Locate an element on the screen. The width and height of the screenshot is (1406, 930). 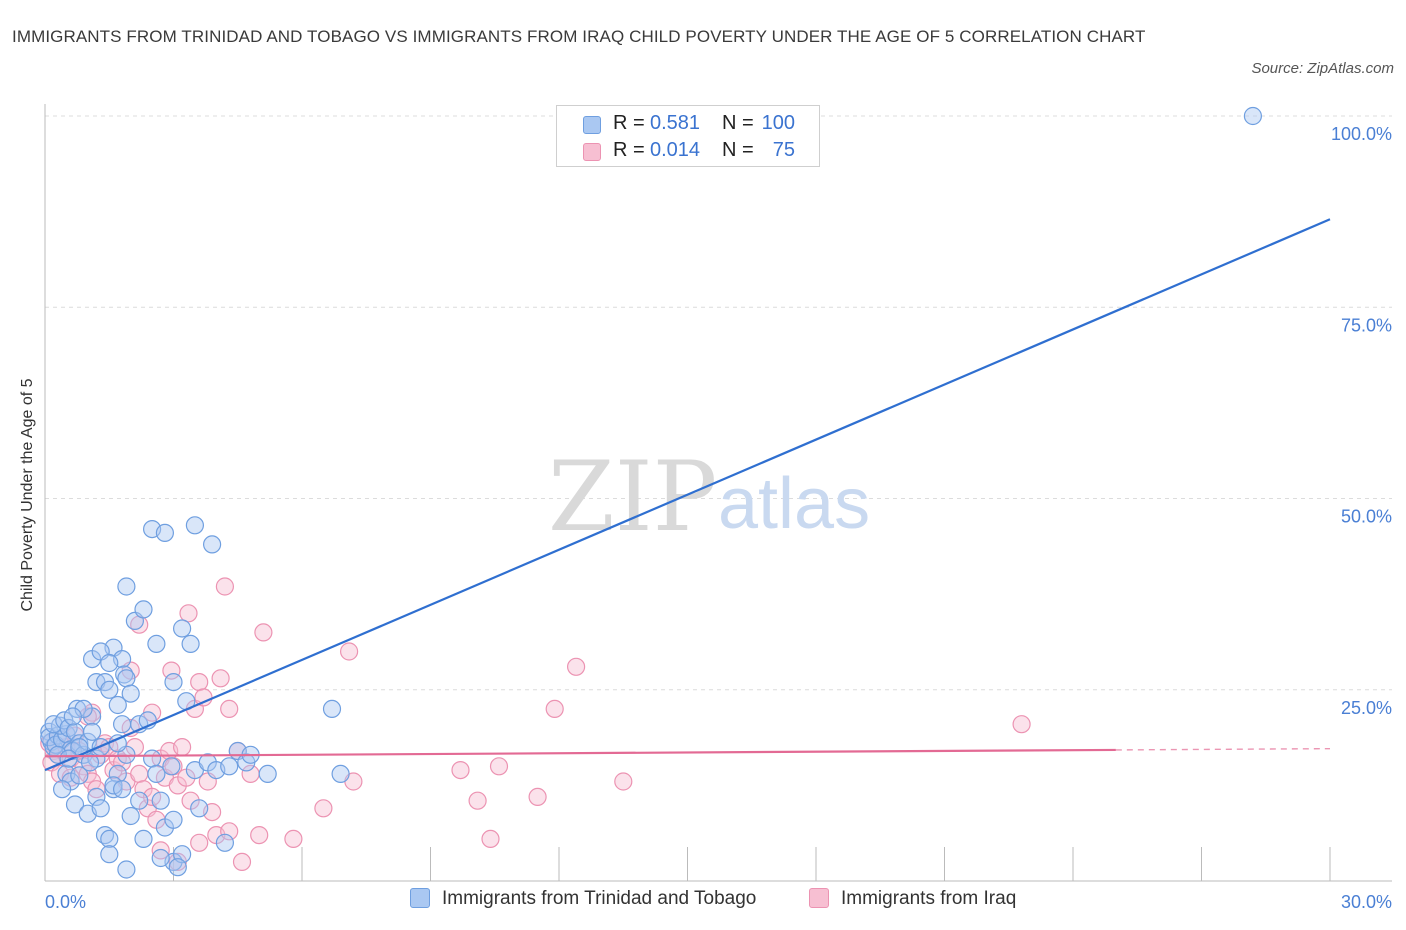
y-tick-label: 75.0% is located at coordinates (1366, 325).